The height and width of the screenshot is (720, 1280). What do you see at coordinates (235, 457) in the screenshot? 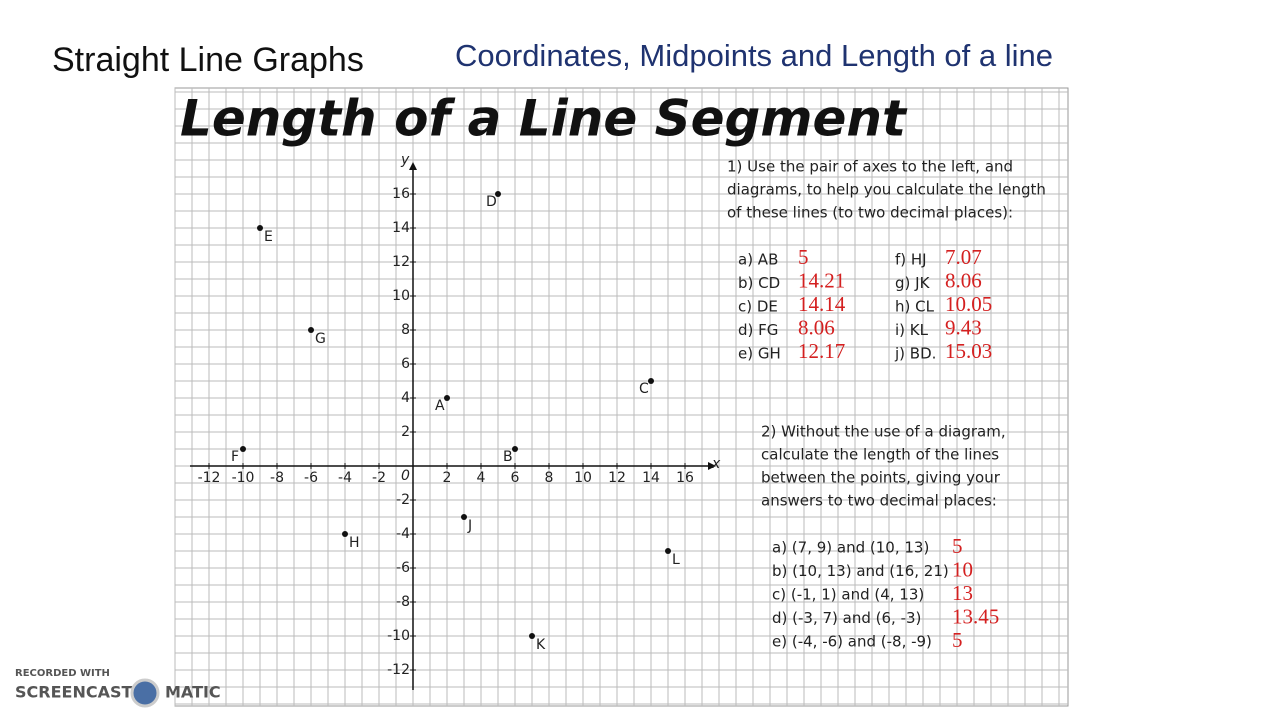
I see `point-label: F` at bounding box center [235, 457].